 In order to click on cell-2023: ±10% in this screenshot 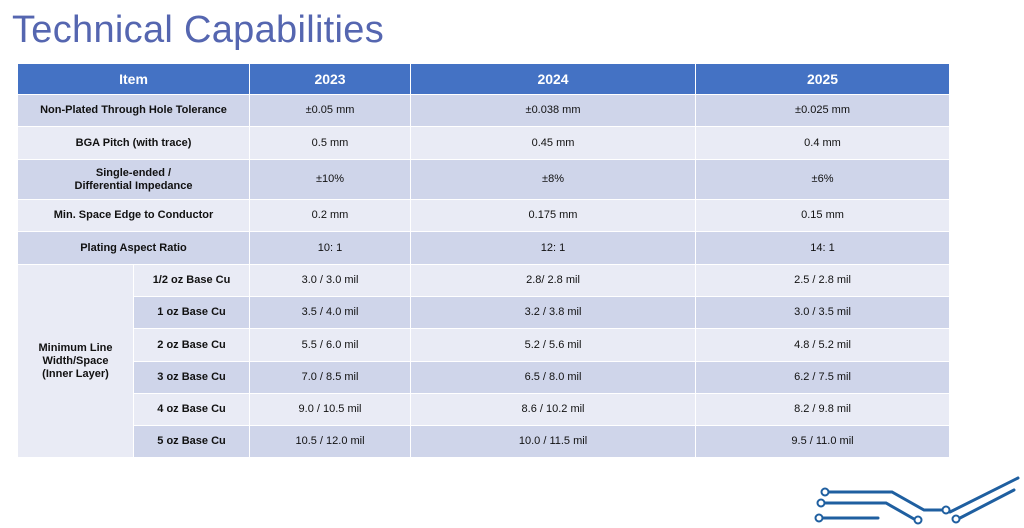, I will do `click(330, 179)`.